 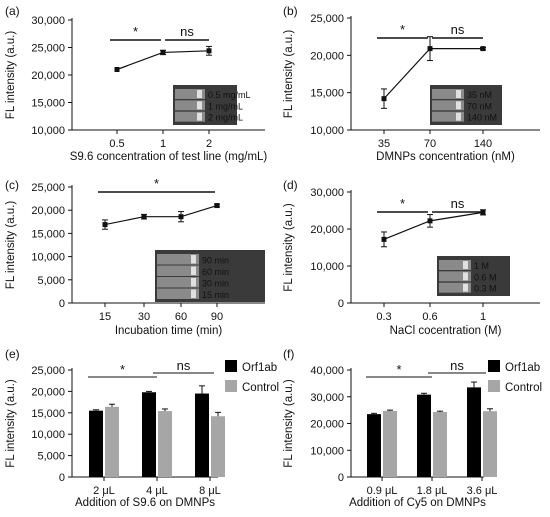 I want to click on x-tick-label: 35, so click(x=384, y=144).